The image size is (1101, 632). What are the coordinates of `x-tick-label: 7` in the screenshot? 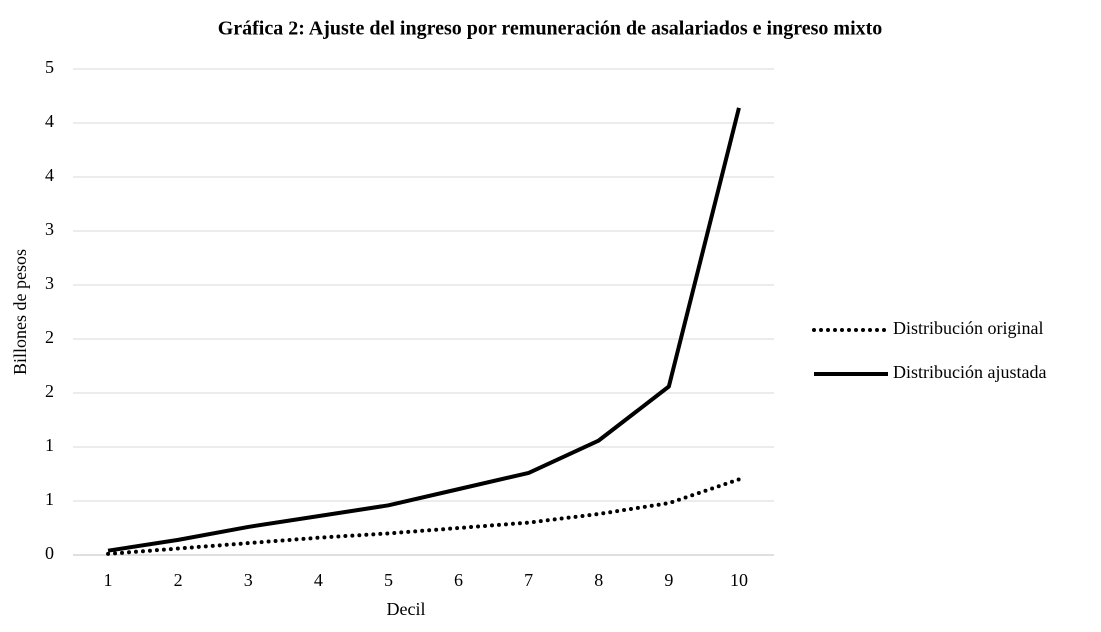 It's located at (528, 580).